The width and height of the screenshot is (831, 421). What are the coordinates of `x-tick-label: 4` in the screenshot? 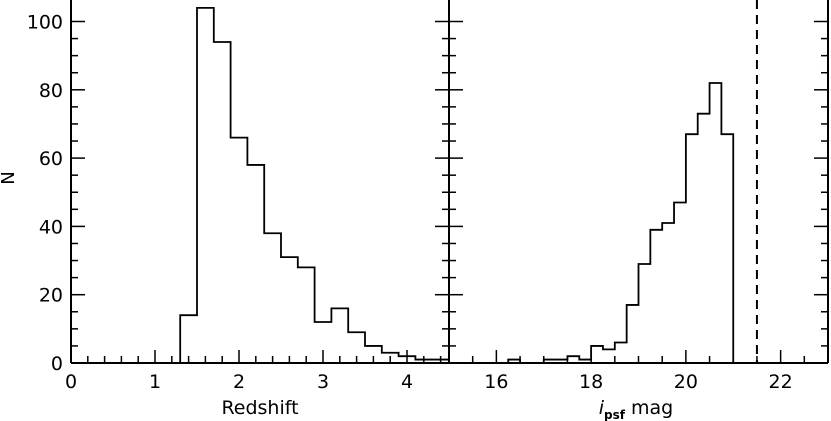 It's located at (407, 382).